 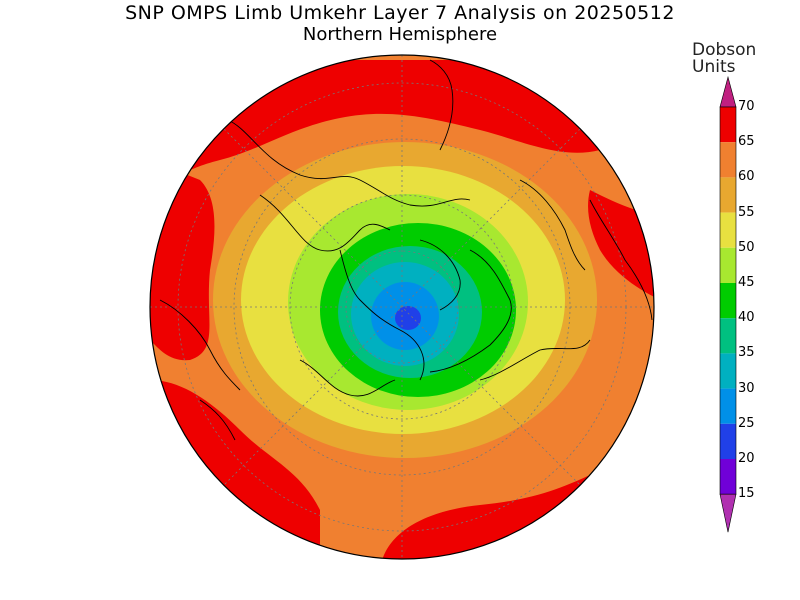 I want to click on color-bar-tick-label: 65, so click(x=746, y=142).